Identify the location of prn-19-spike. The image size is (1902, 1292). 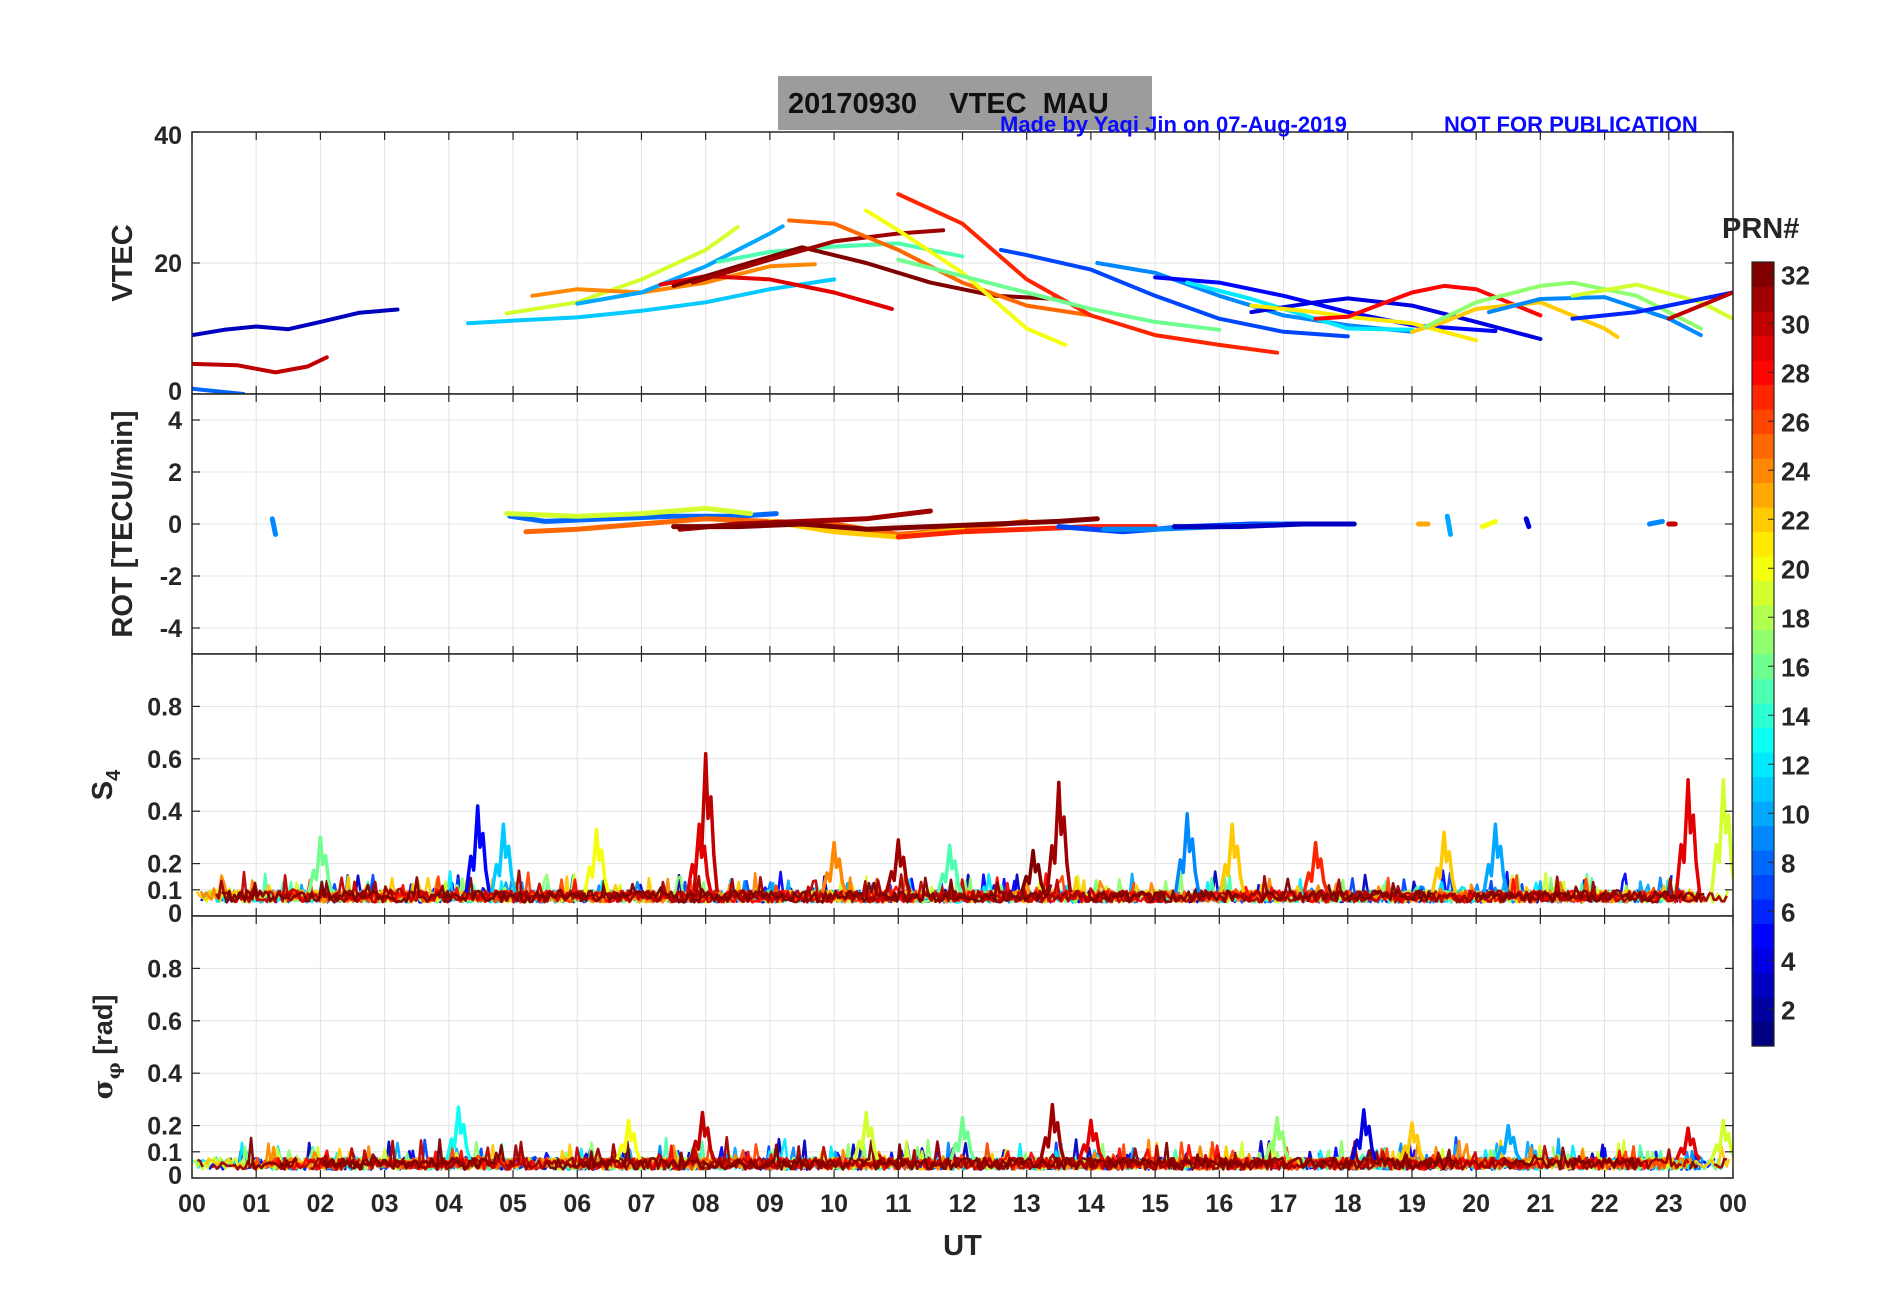
(1721, 835).